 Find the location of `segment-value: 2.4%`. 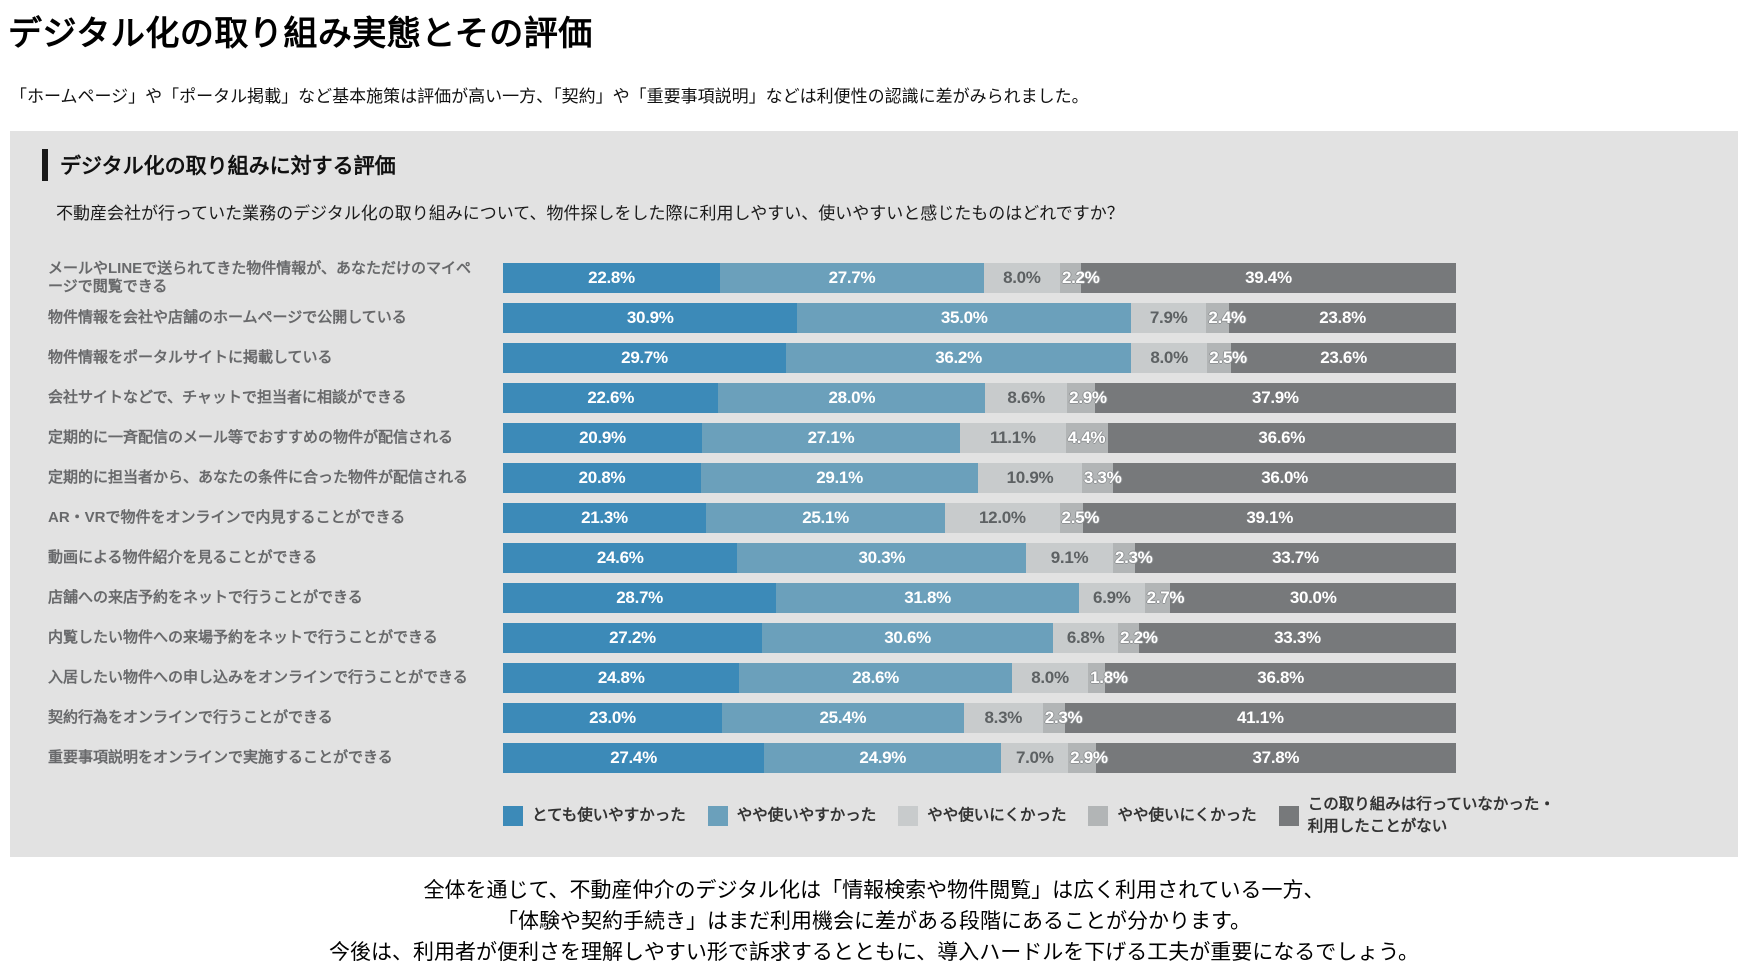

segment-value: 2.4% is located at coordinates (1227, 317).